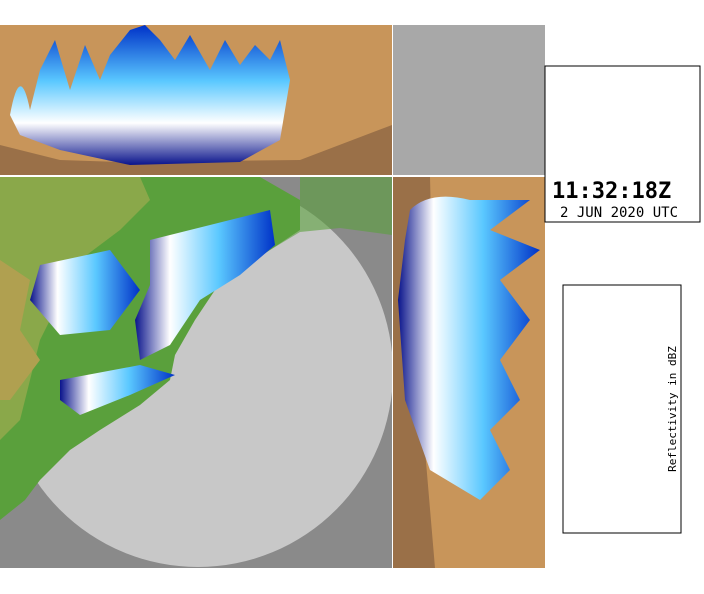  Describe the element at coordinates (622, 409) in the screenshot. I see `legend: Reflectivity in dBZ` at that location.